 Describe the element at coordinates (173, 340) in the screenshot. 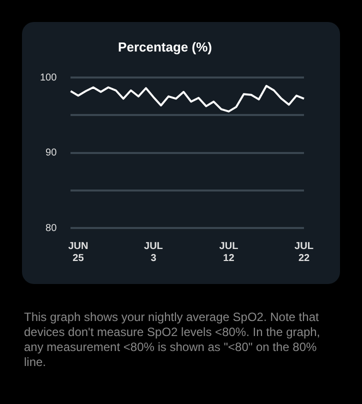

I see `text: This graph shows your nightly average SpO2. Note that devices don't measure SpO2 levels <80%. In the graph, any measurement <80% is shown as "<80" on the 80% line.` at that location.